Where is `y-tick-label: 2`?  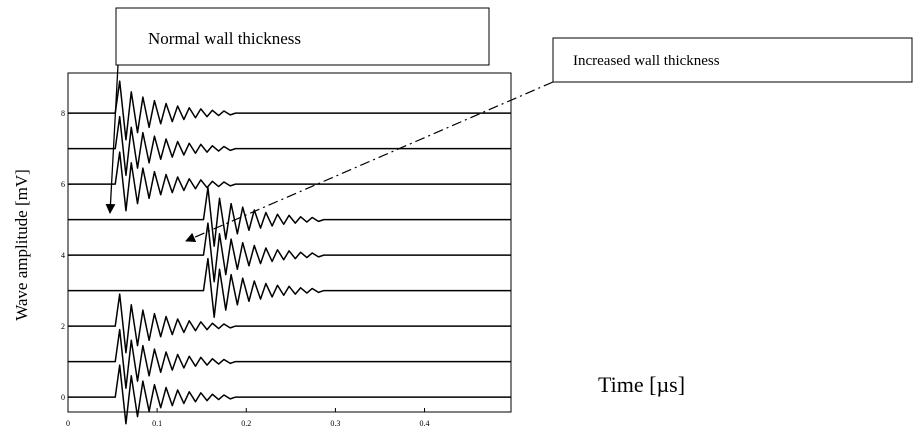
y-tick-label: 2 is located at coordinates (63, 326).